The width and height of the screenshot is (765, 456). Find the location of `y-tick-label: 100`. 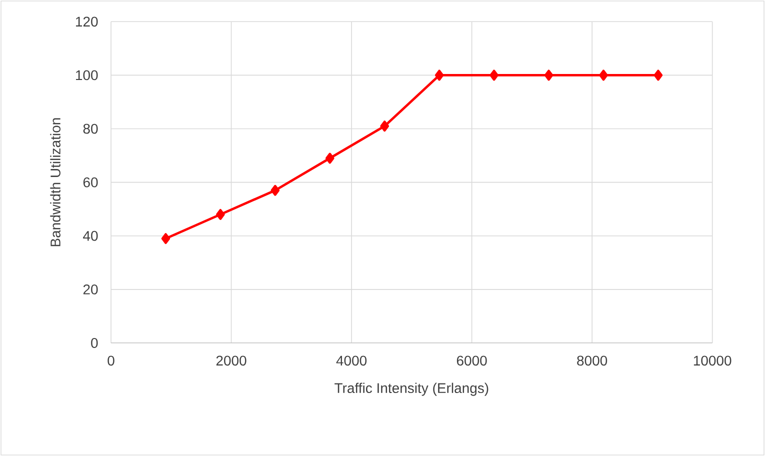

y-tick-label: 100 is located at coordinates (87, 75).